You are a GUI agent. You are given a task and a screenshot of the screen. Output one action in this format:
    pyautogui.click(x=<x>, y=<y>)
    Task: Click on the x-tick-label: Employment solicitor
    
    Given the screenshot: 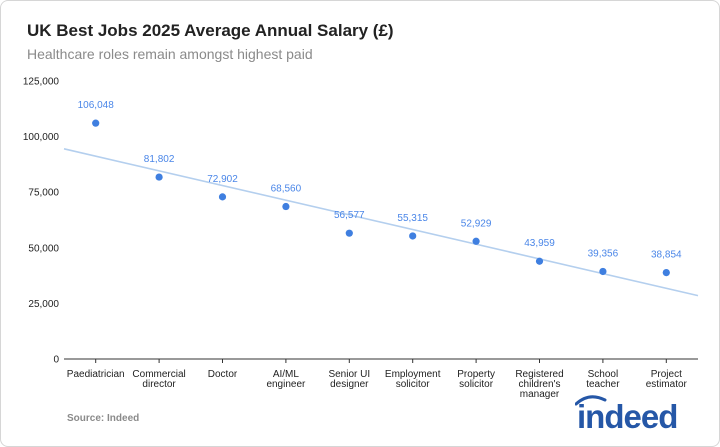 What is the action you would take?
    pyautogui.click(x=413, y=379)
    